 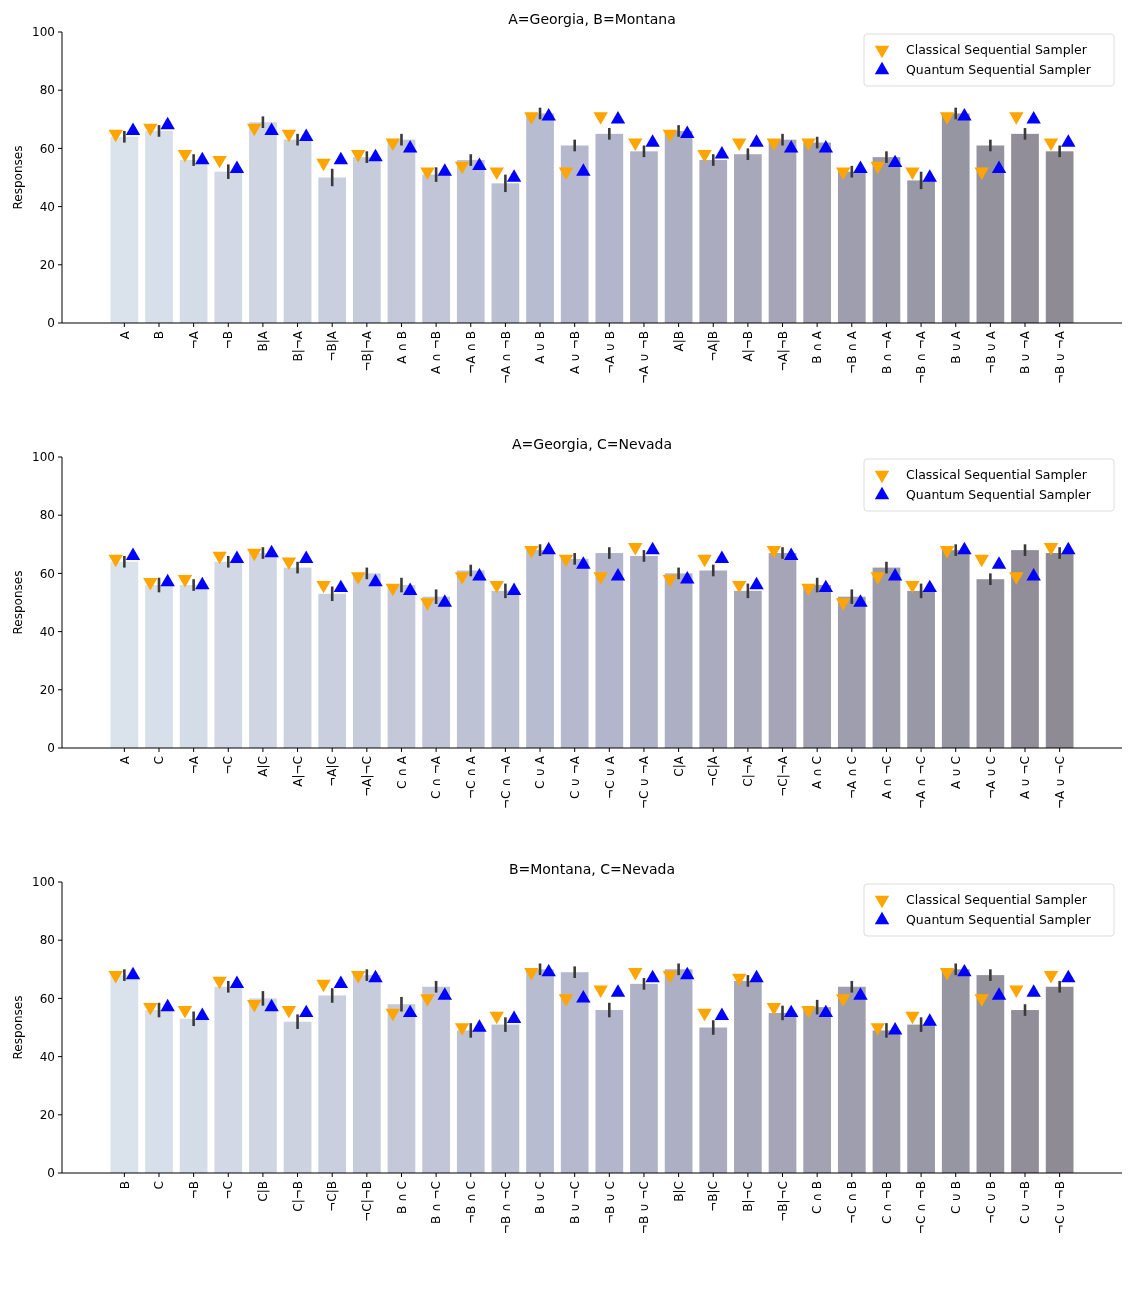 What do you see at coordinates (921, 1208) in the screenshot?
I see `x-tick-label: ¬C ∩ ¬B` at bounding box center [921, 1208].